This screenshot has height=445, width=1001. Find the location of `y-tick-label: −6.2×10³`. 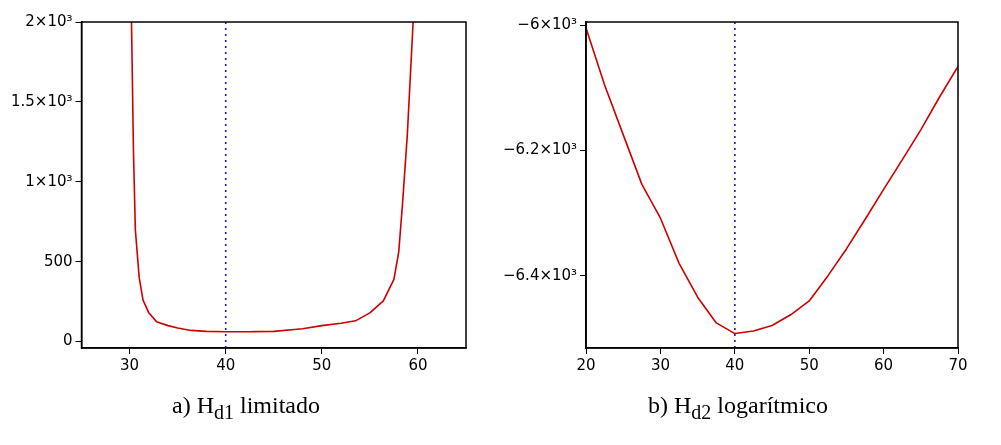

y-tick-label: −6.2×10³ is located at coordinates (540, 149).